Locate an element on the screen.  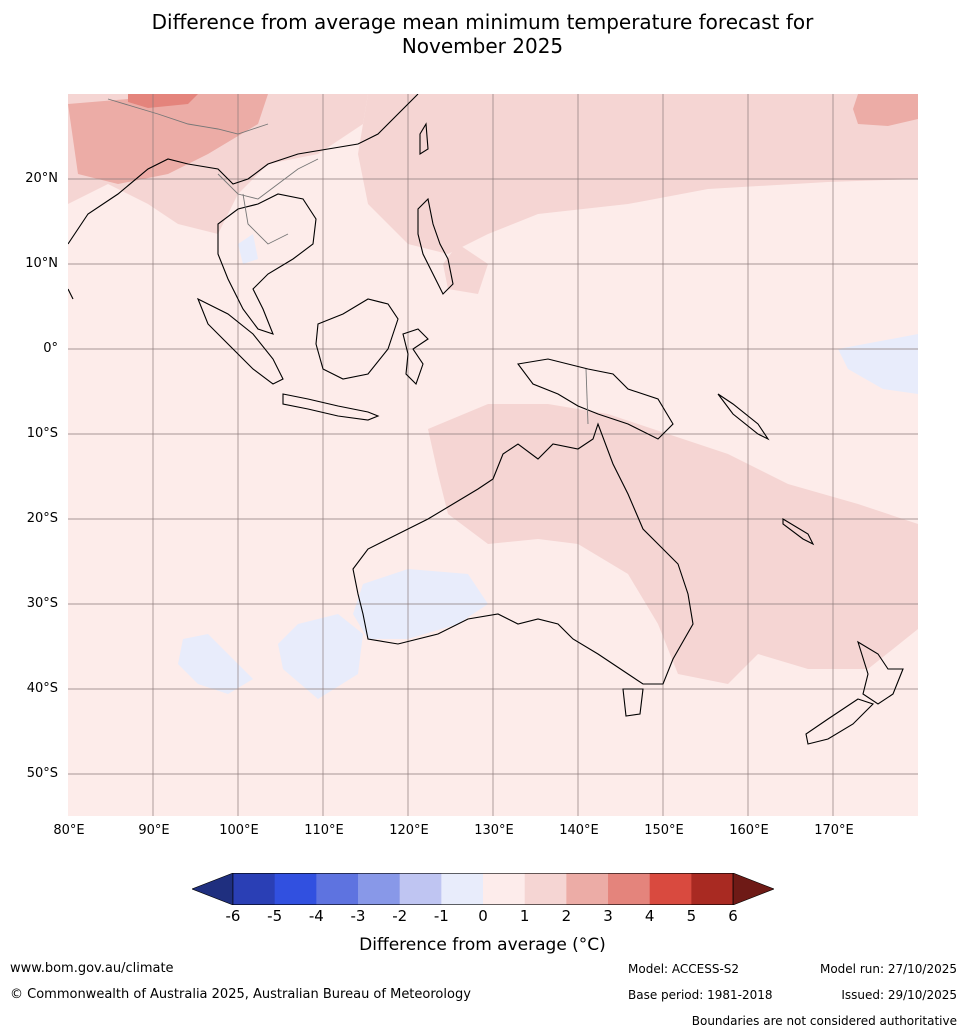
colorbar-tick-label: -6 is located at coordinates (233, 916).